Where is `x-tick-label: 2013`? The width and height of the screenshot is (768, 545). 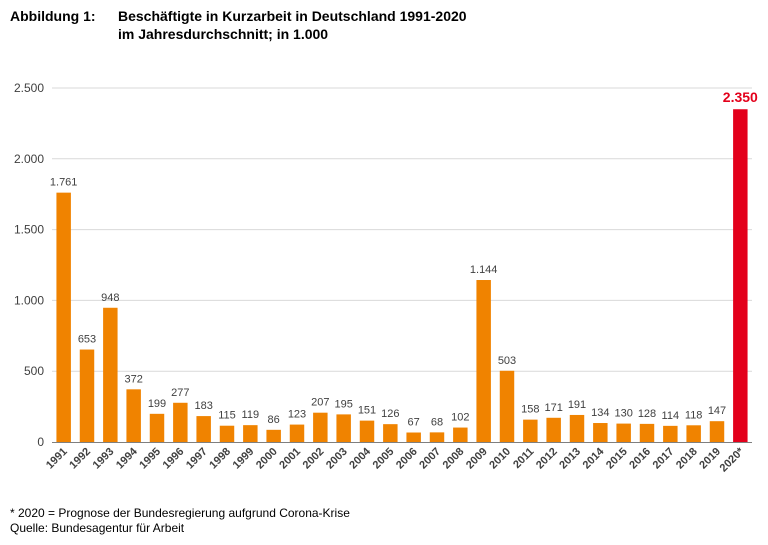 x-tick-label: 2013 is located at coordinates (570, 459).